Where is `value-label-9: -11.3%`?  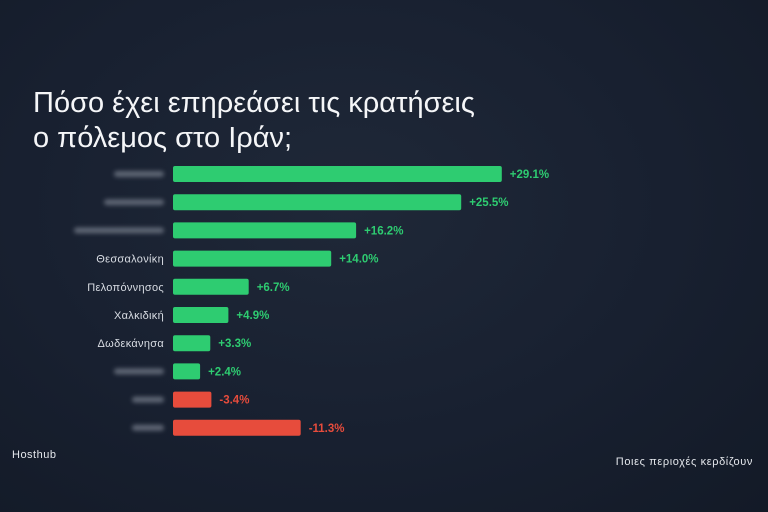 value-label-9: -11.3% is located at coordinates (327, 429).